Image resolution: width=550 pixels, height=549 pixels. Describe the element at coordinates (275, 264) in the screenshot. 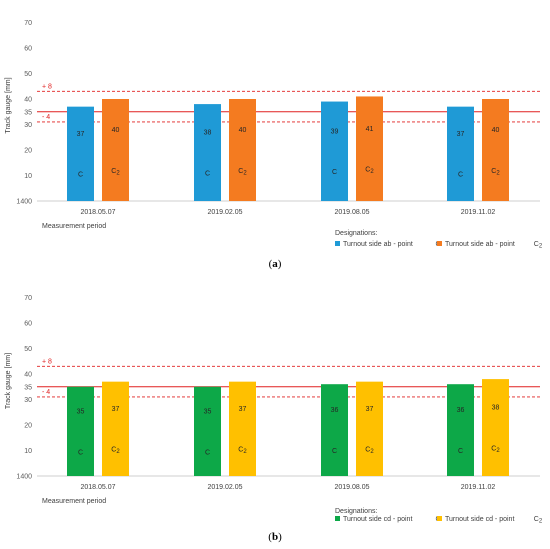

I see `panel-label: (a)` at that location.